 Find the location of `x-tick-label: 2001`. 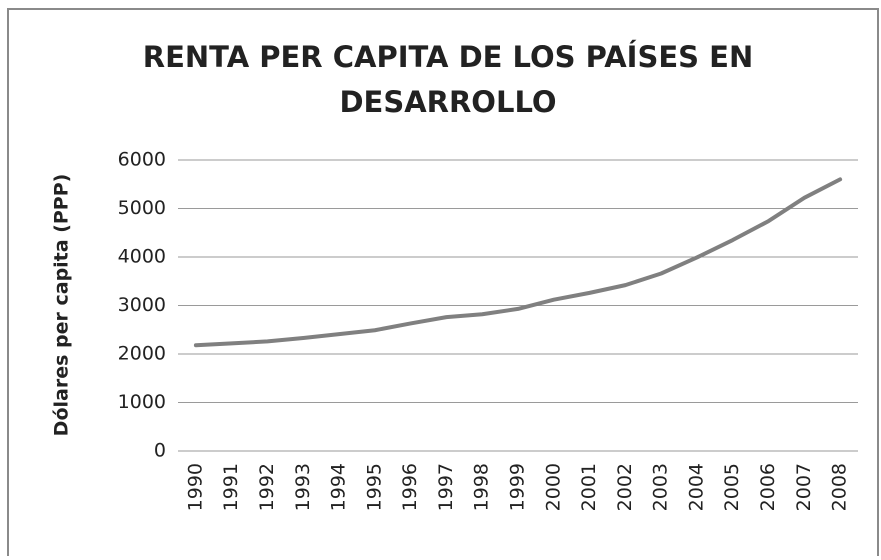

x-tick-label: 2001 is located at coordinates (589, 487).